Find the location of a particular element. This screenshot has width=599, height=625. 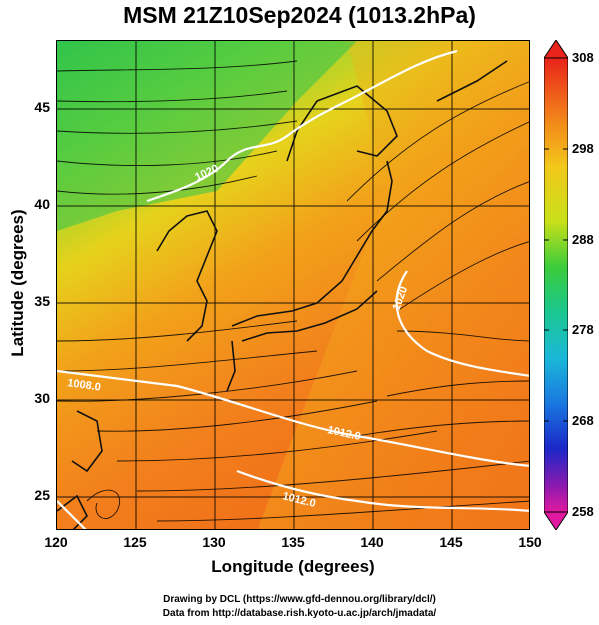

x-tick-label: 140 is located at coordinates (372, 542).